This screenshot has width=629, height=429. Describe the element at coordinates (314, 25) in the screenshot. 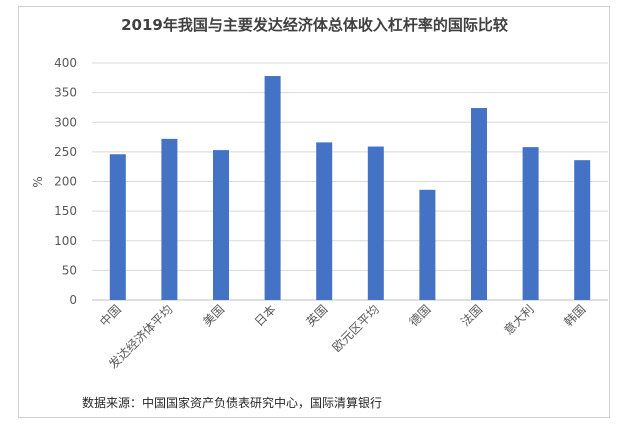

I see `chart-title: 2019年我国与主要发达经济体总体收入杠杆率的国际比较` at that location.